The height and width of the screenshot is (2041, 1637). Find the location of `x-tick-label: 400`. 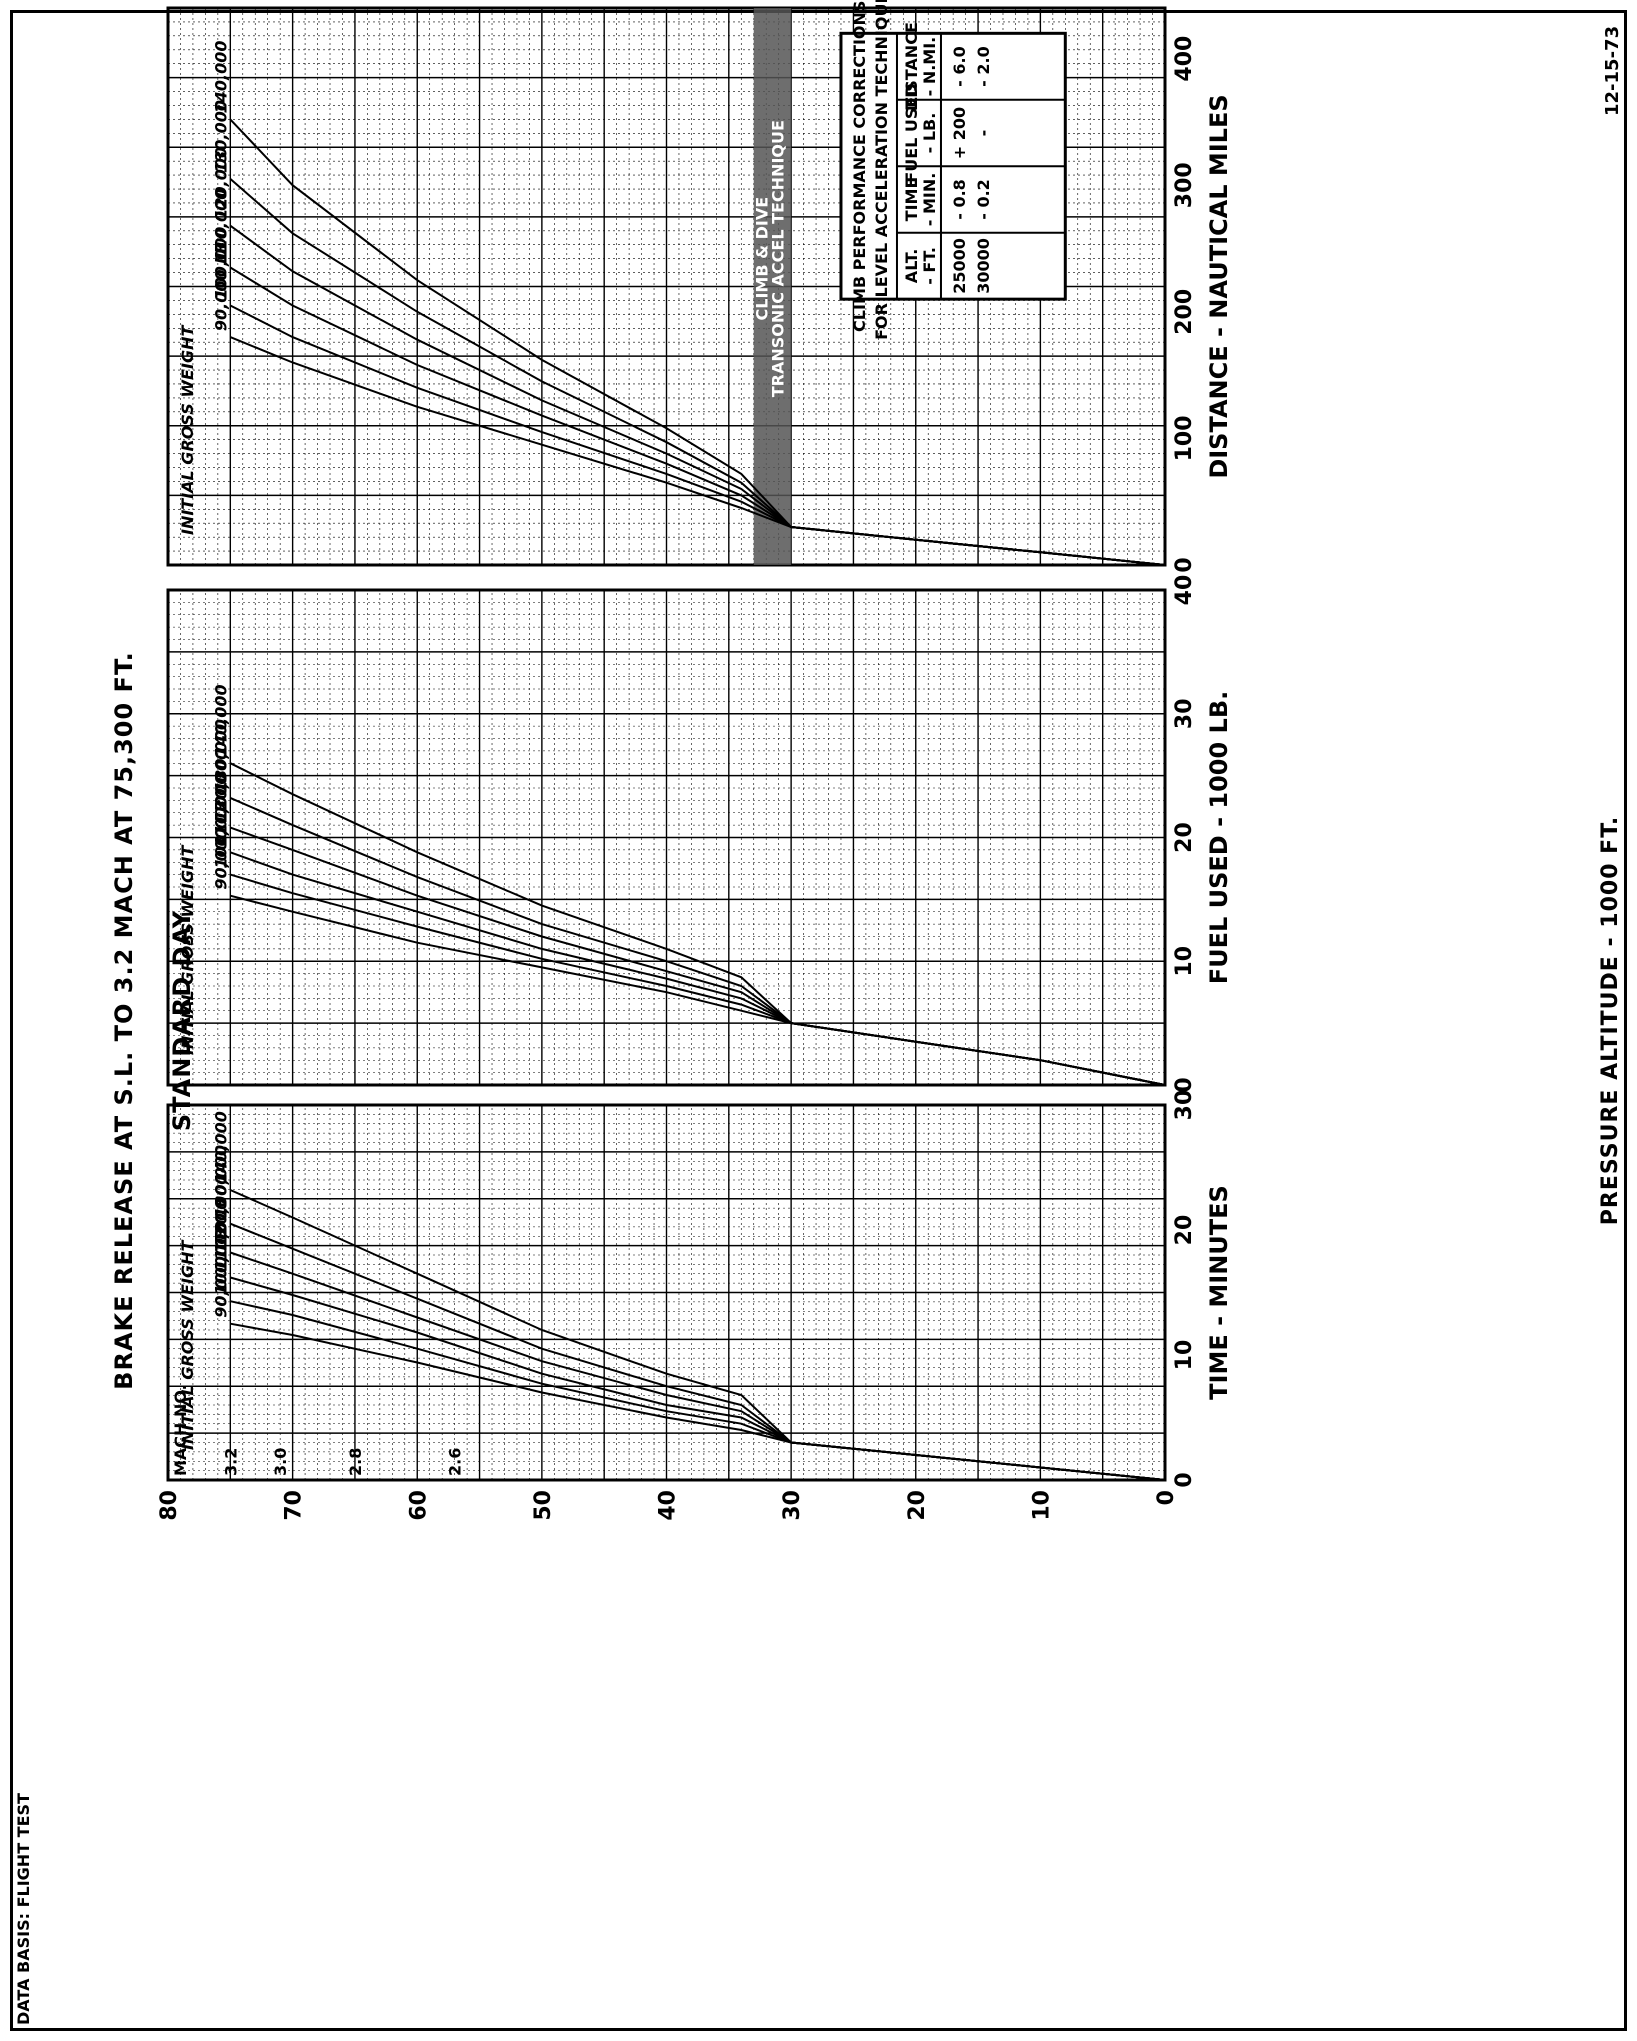

x-tick-label: 400 is located at coordinates (1184, 59).